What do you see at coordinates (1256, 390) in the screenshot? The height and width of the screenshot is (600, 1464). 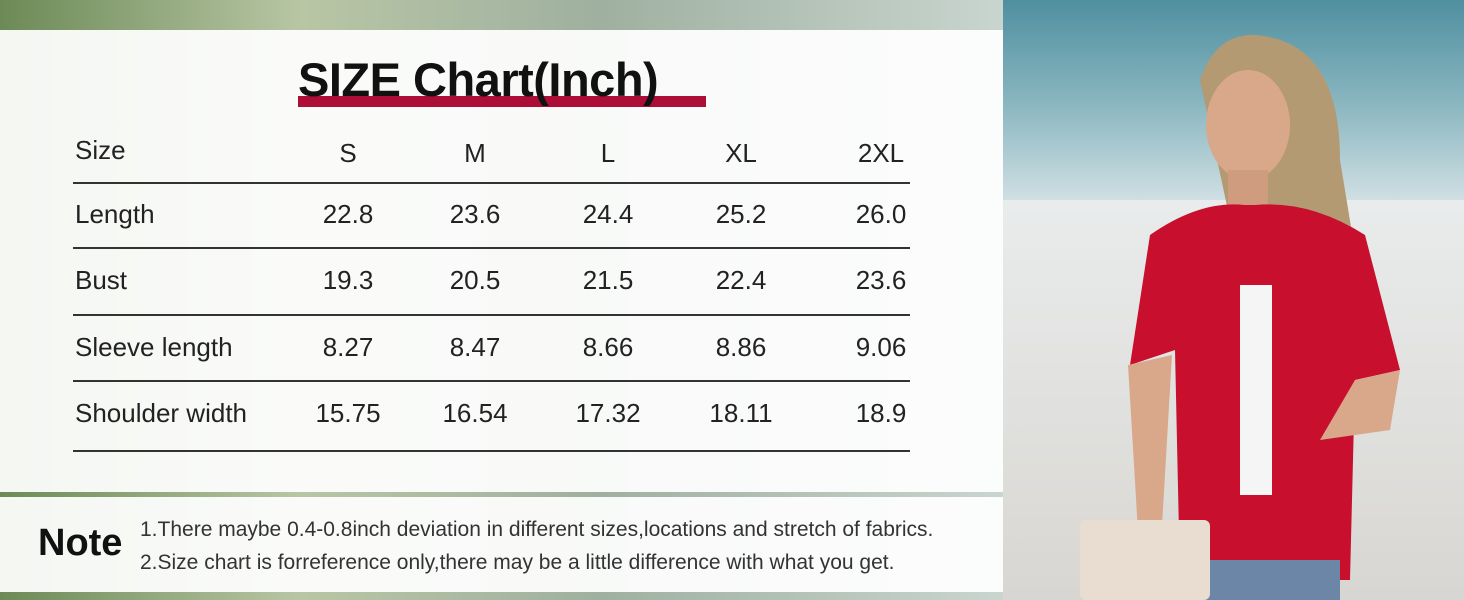 I see `inner-top` at bounding box center [1256, 390].